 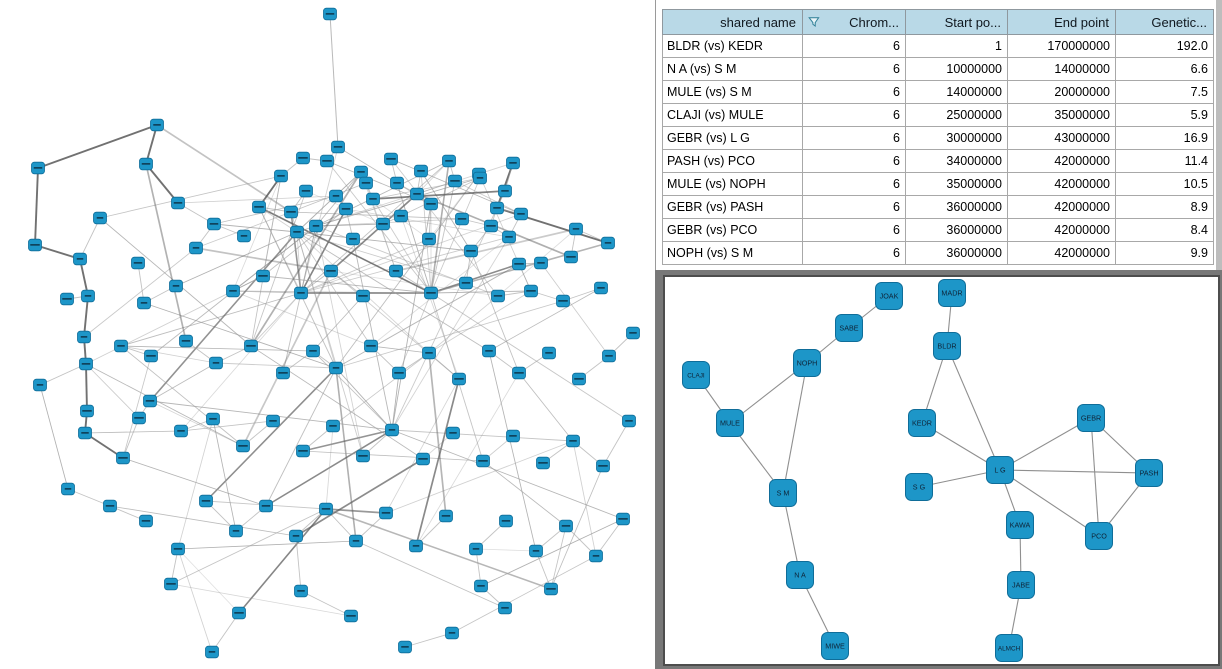 I want to click on network-node-jabe: JABE, so click(x=1021, y=585).